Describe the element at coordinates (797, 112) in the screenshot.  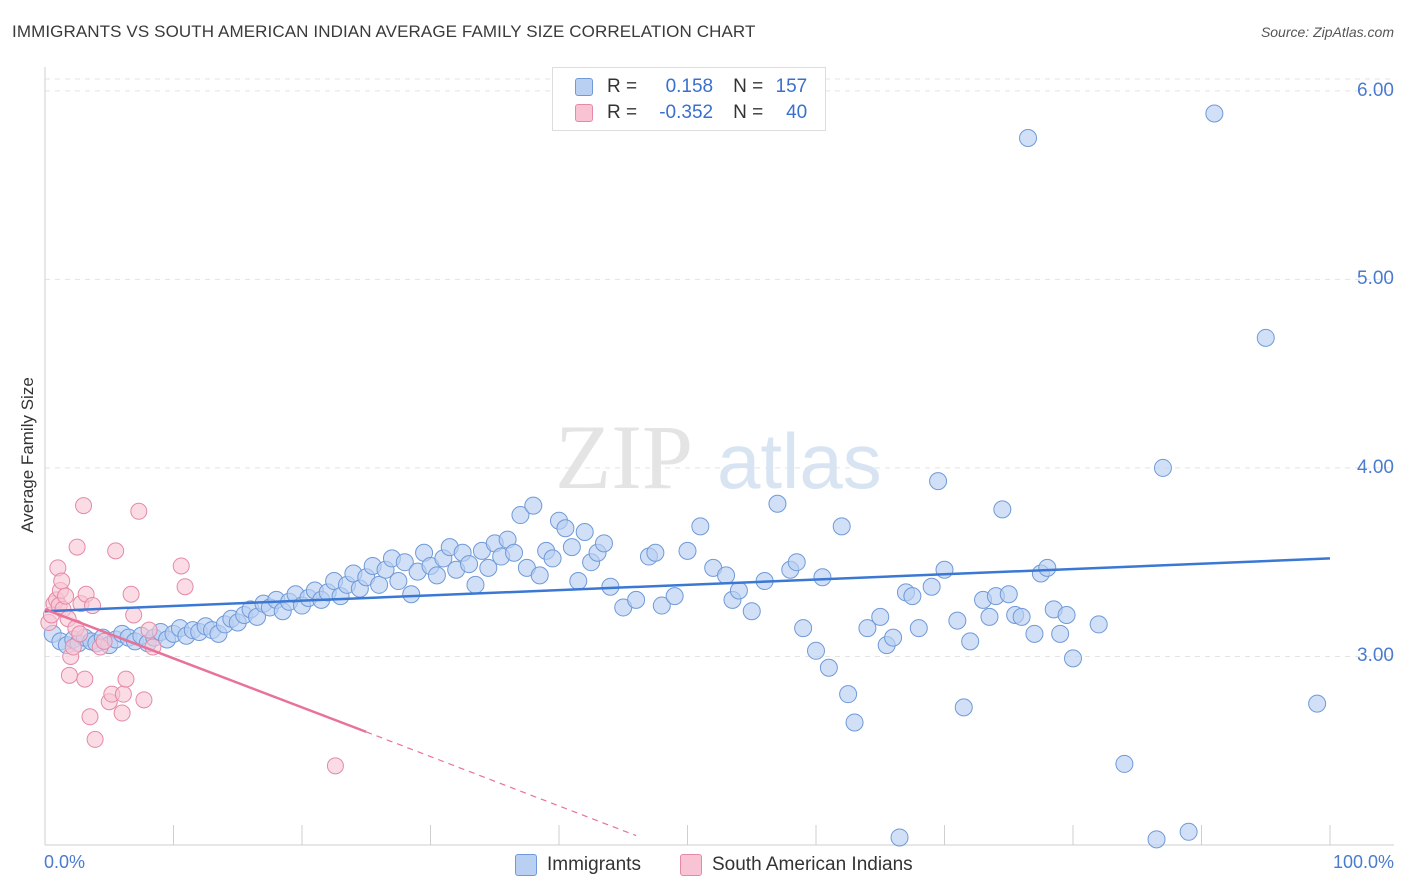
I see `legend-n-value: 40` at that location.